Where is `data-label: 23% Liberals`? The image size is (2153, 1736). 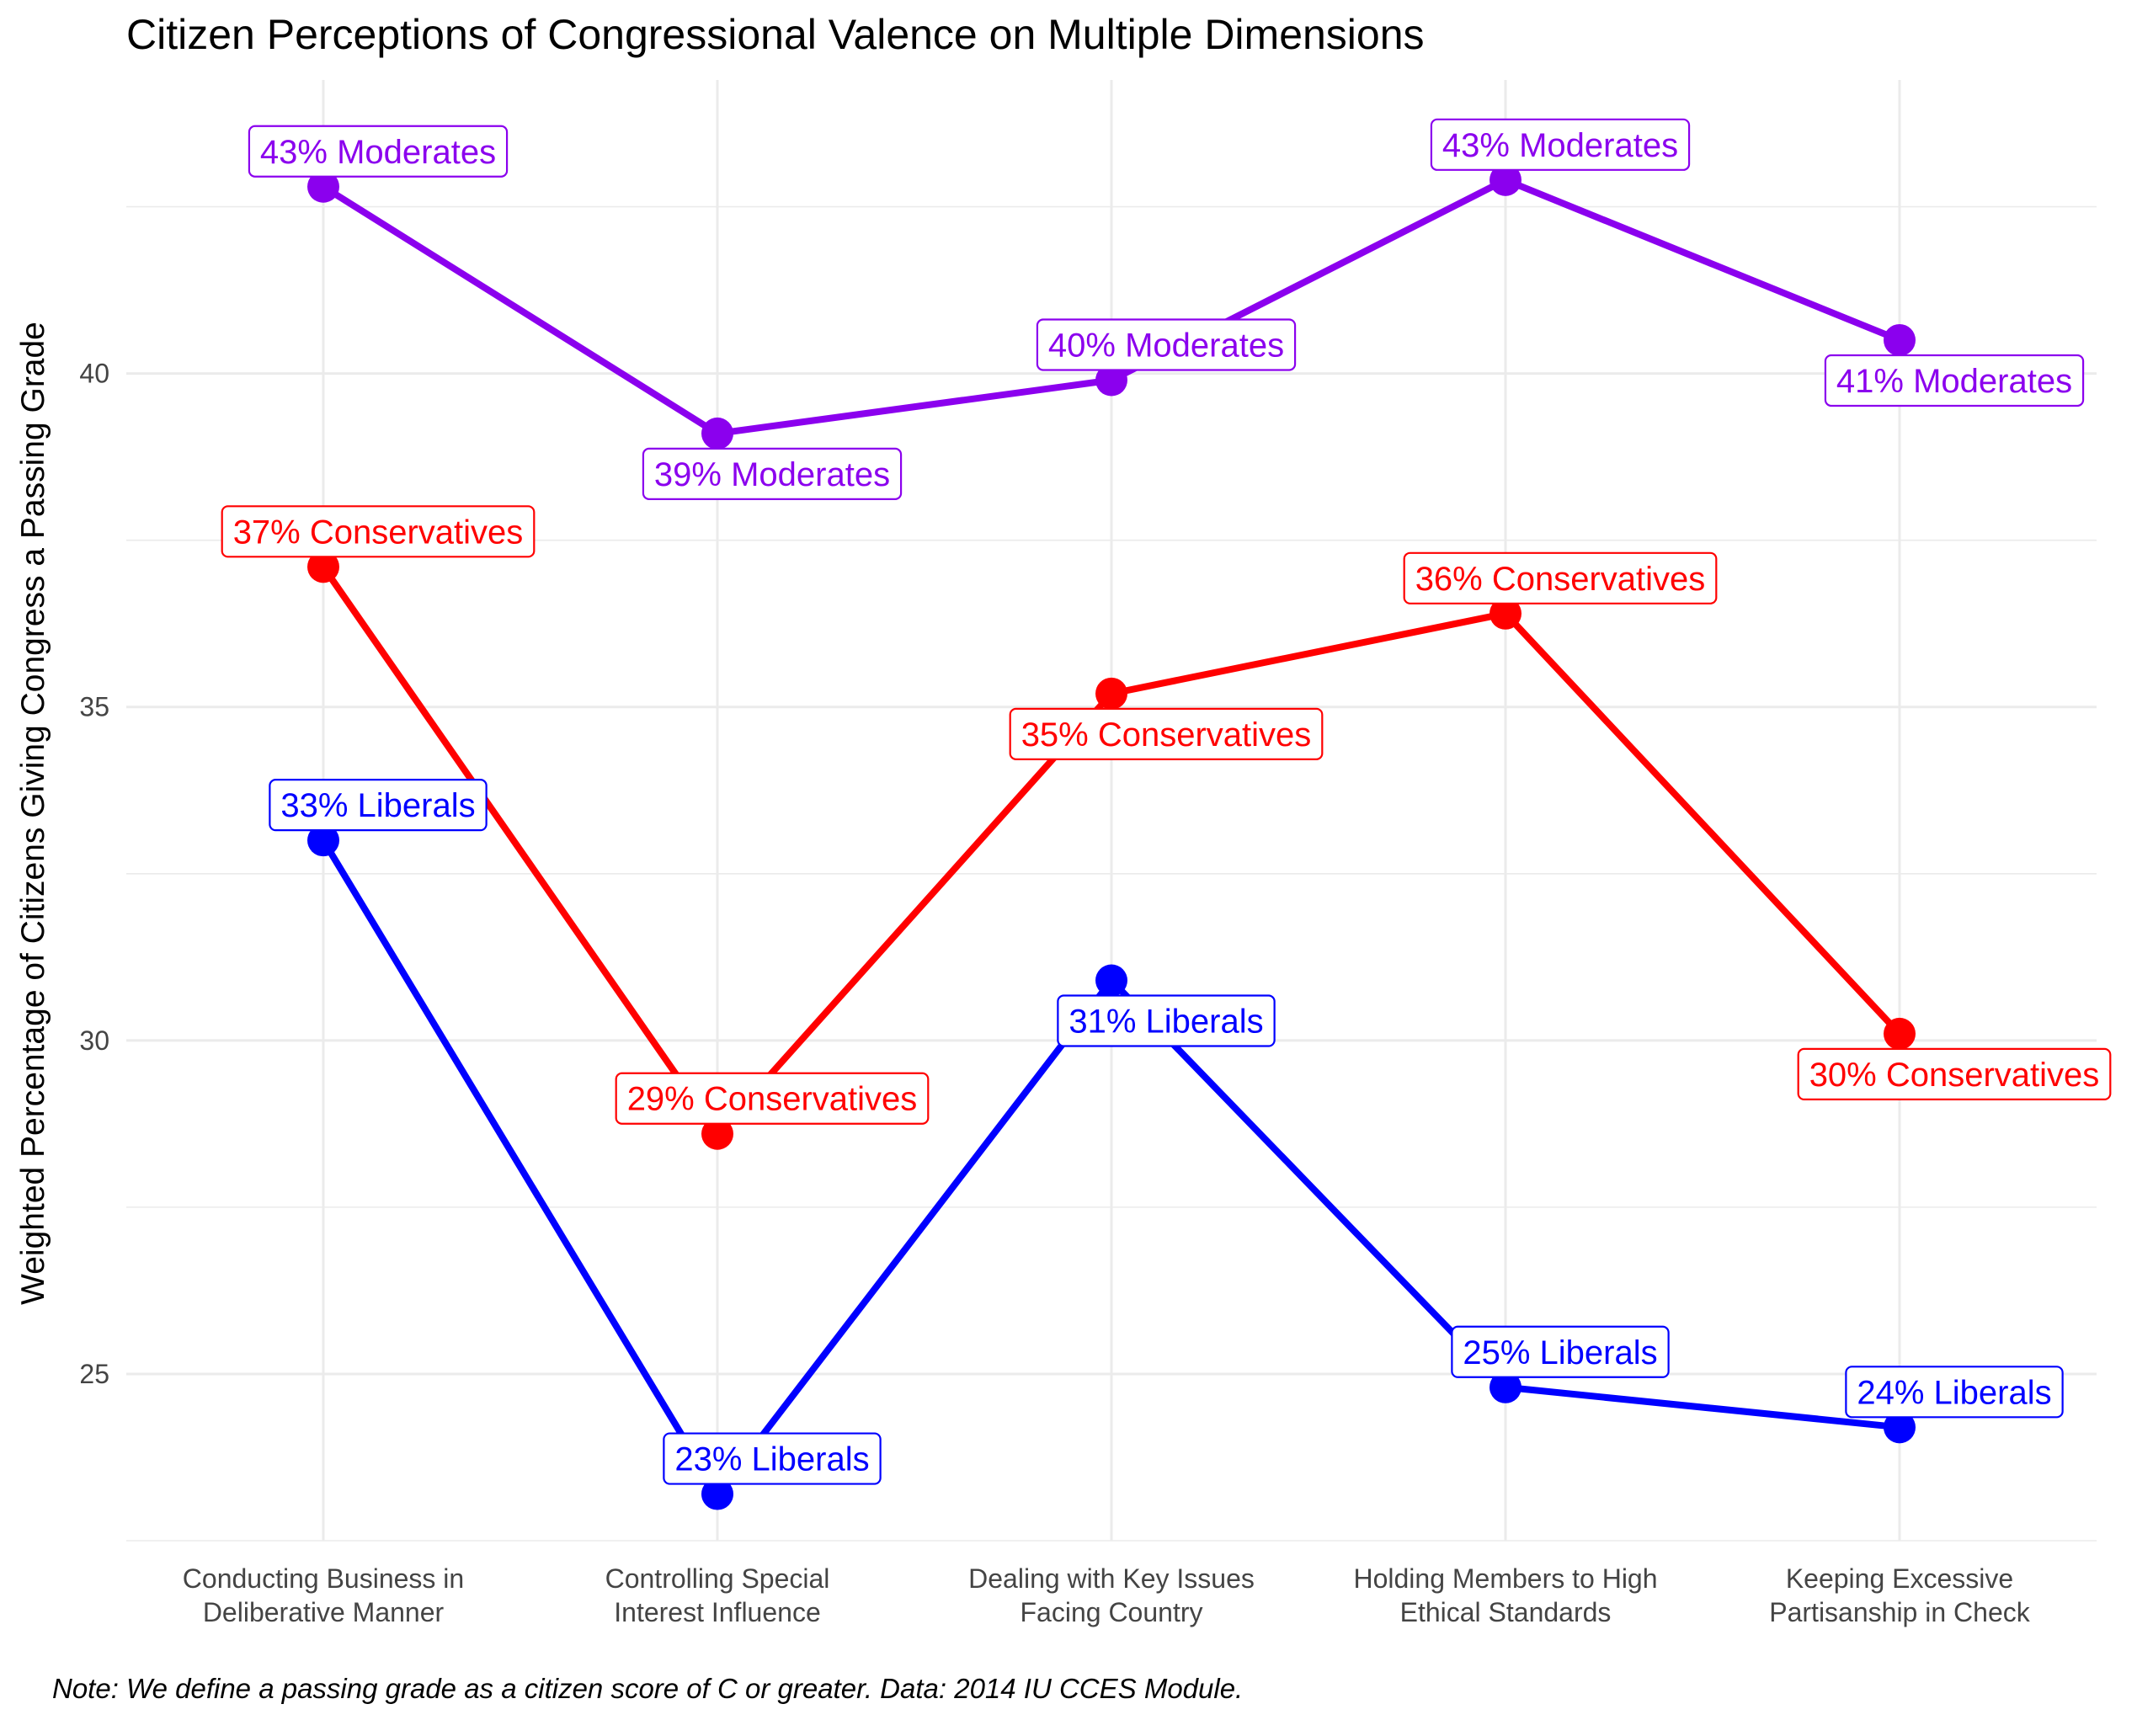
data-label: 23% Liberals is located at coordinates (772, 1458).